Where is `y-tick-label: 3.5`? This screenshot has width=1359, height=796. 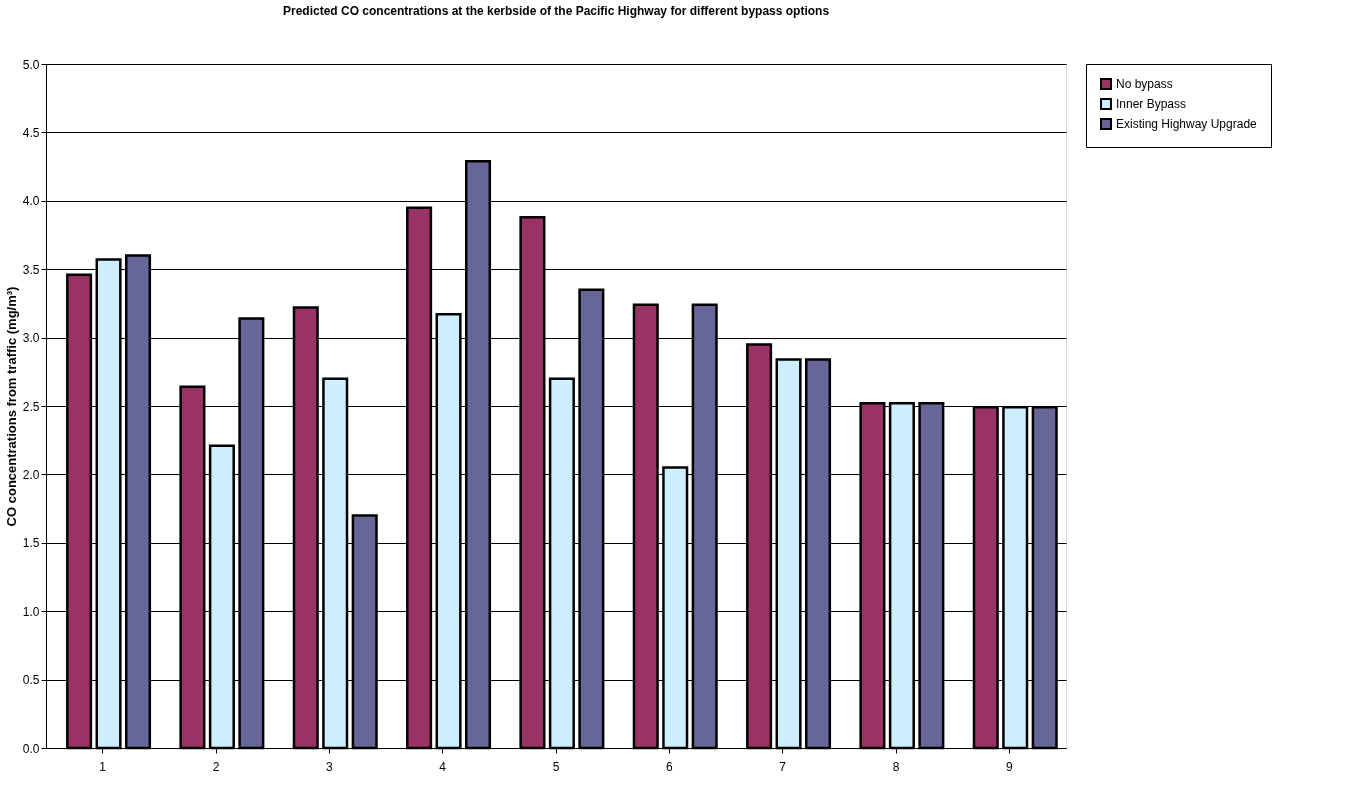 y-tick-label: 3.5 is located at coordinates (31, 269).